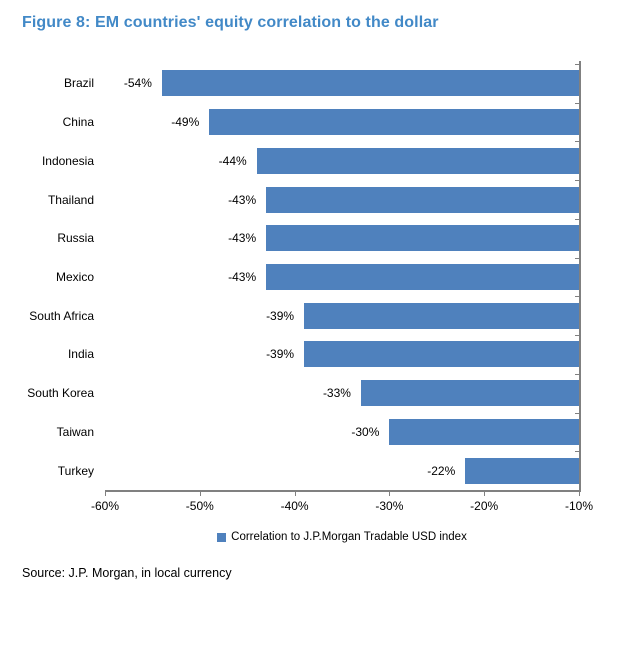  Describe the element at coordinates (67, 160) in the screenshot. I see `category-label: Indonesia` at that location.